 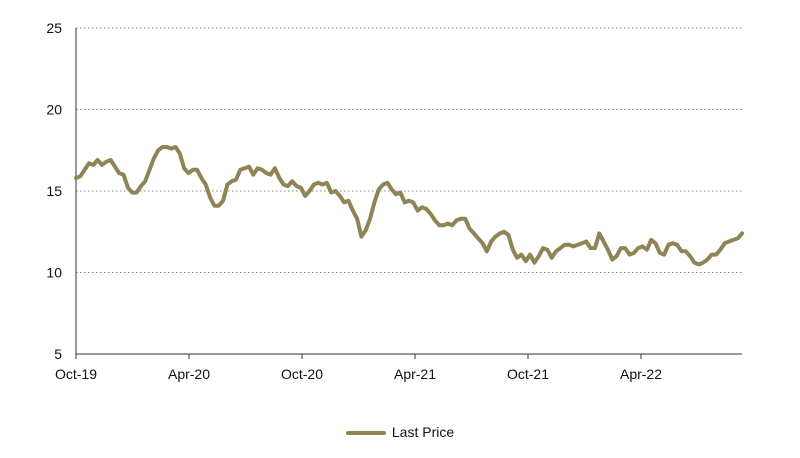 What do you see at coordinates (189, 374) in the screenshot?
I see `x-tick-label: Apr-20` at bounding box center [189, 374].